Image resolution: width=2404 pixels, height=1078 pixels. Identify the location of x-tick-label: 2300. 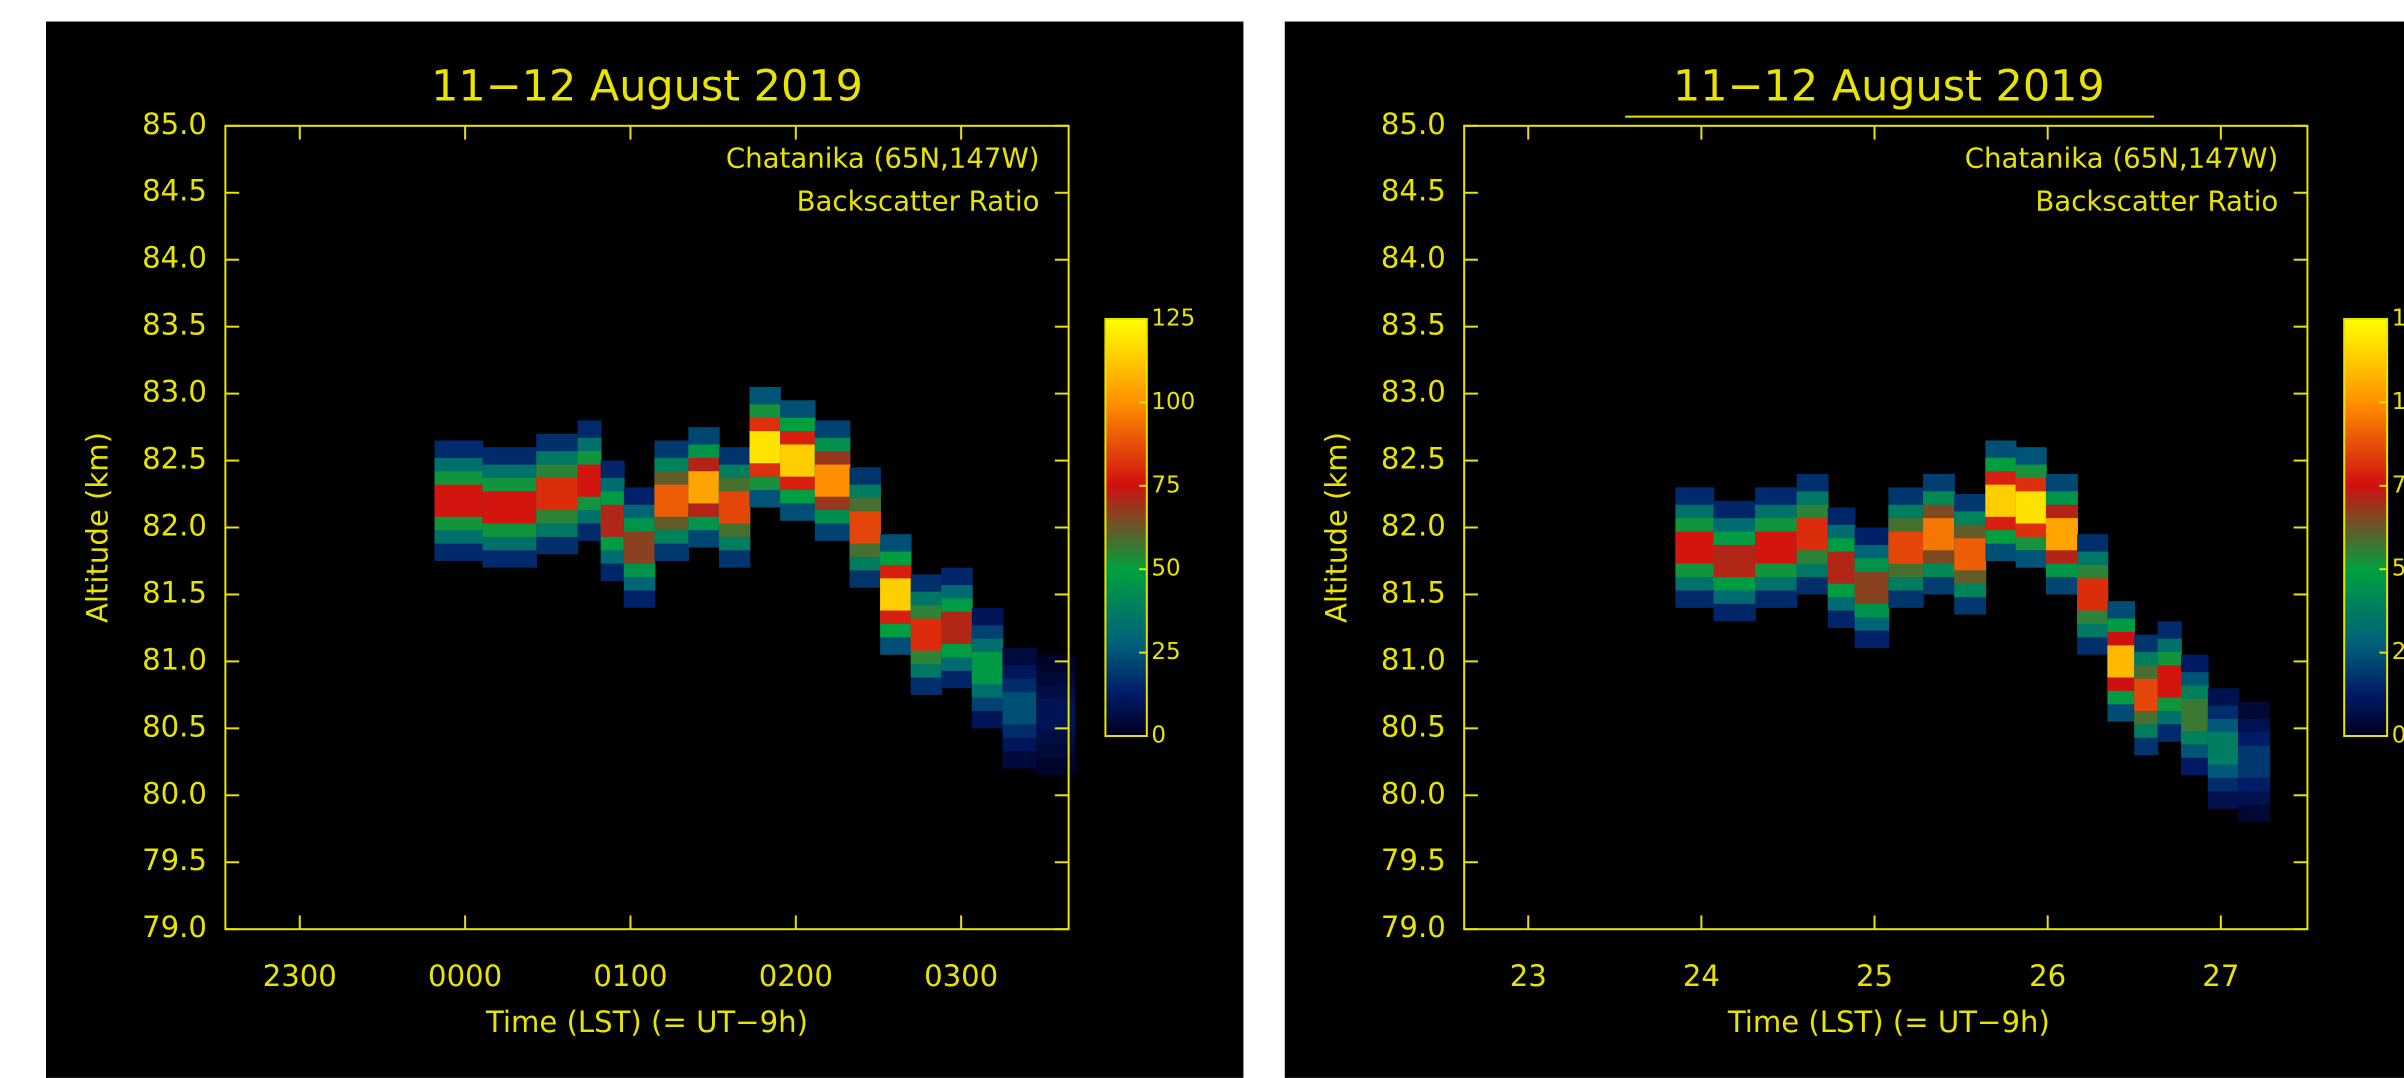
(300, 976).